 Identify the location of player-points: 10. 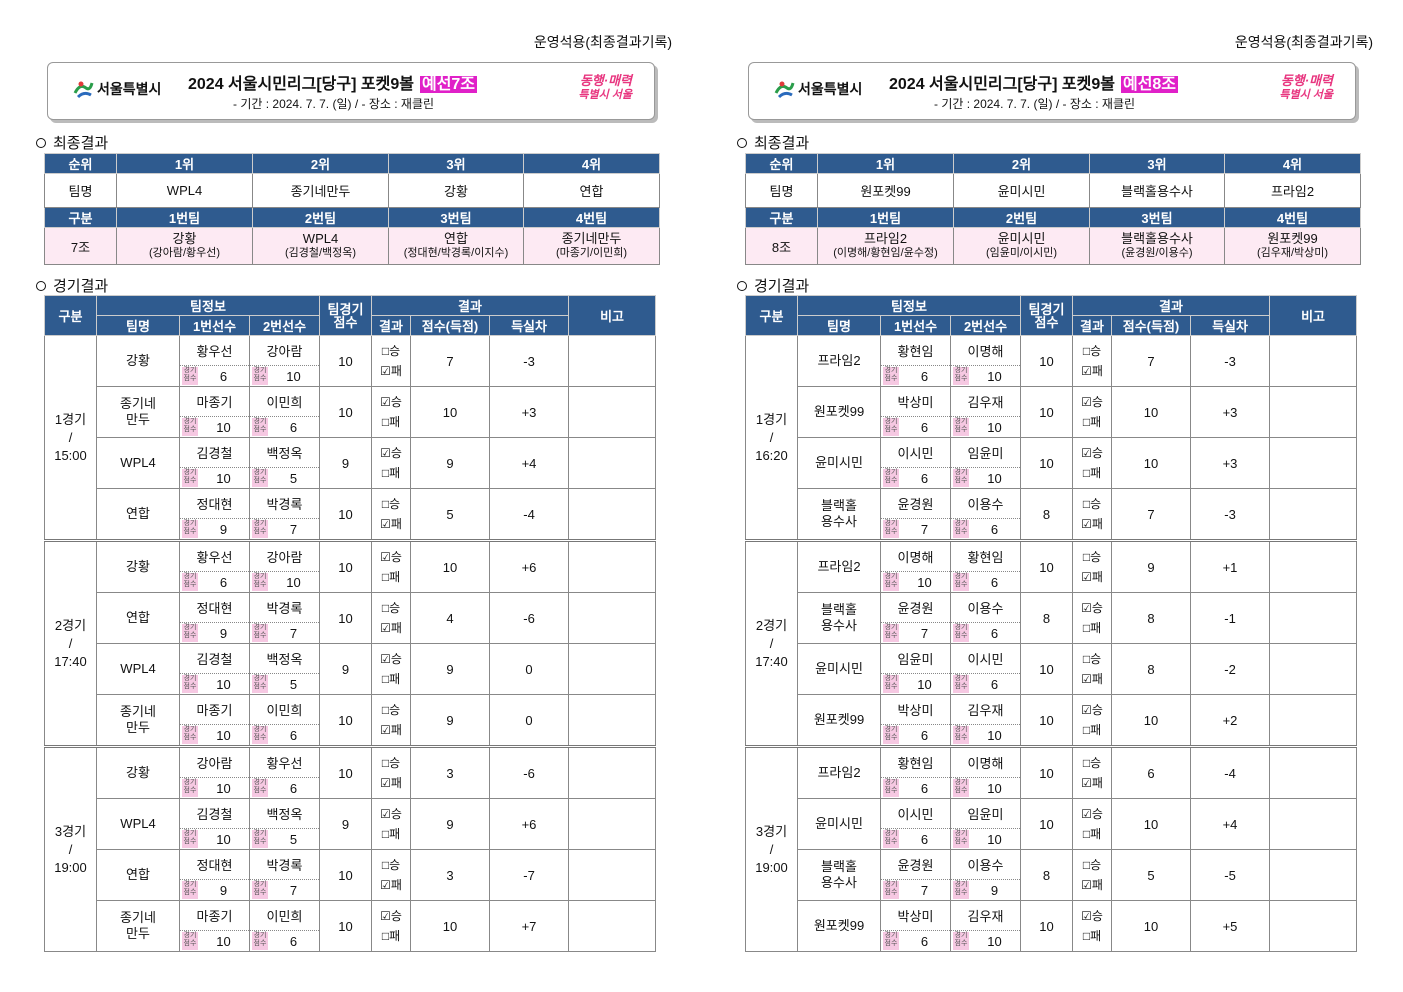
(223, 839).